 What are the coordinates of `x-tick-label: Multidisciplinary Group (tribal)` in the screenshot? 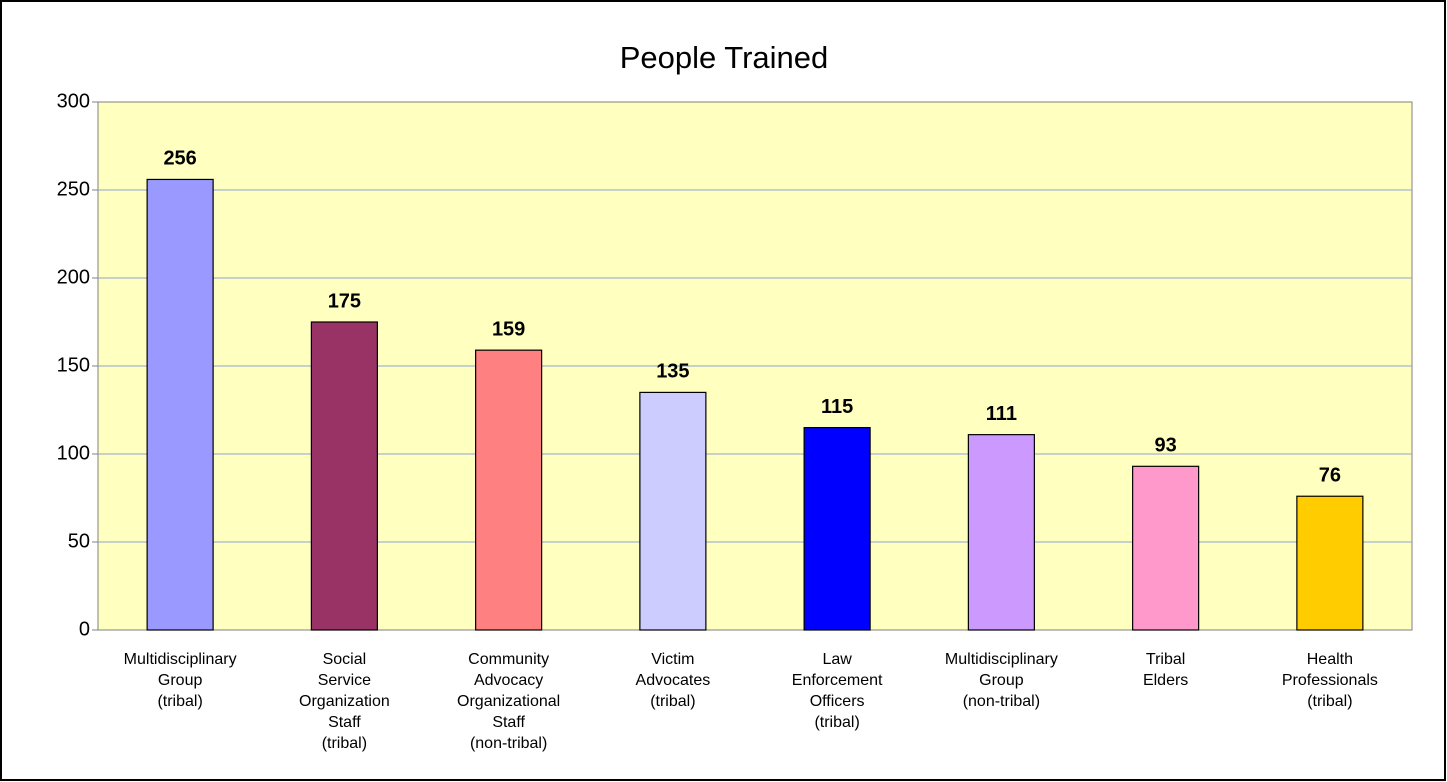 It's located at (180, 680).